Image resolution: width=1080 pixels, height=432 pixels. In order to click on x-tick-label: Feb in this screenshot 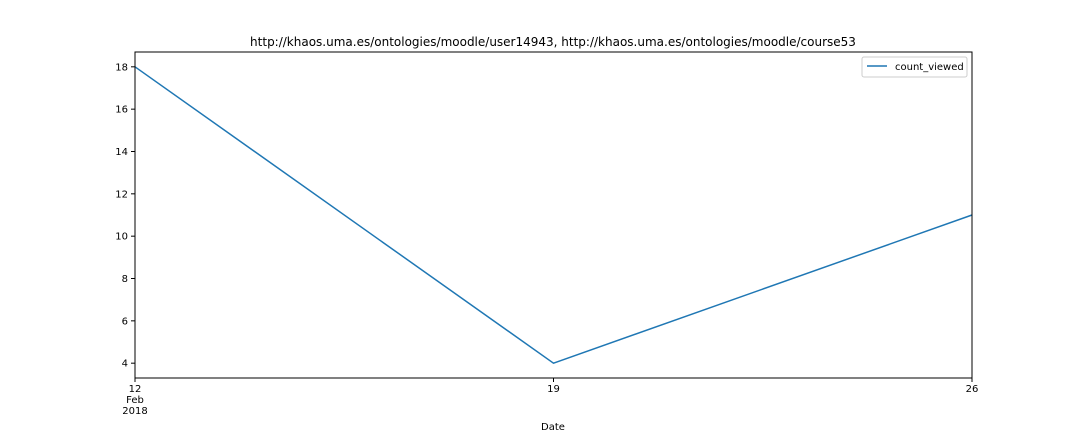, I will do `click(135, 400)`.